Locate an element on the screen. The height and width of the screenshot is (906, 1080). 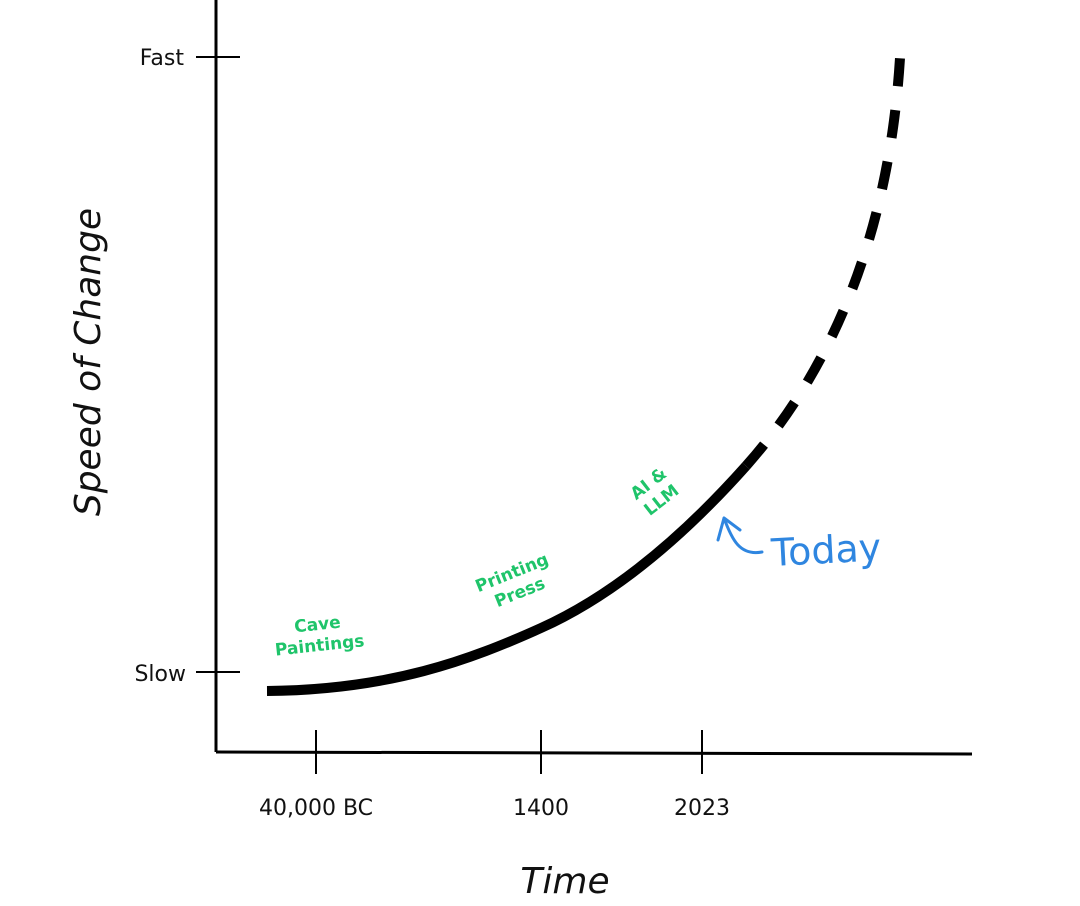
annotation-printing-press: Printing Press is located at coordinates (512, 581).